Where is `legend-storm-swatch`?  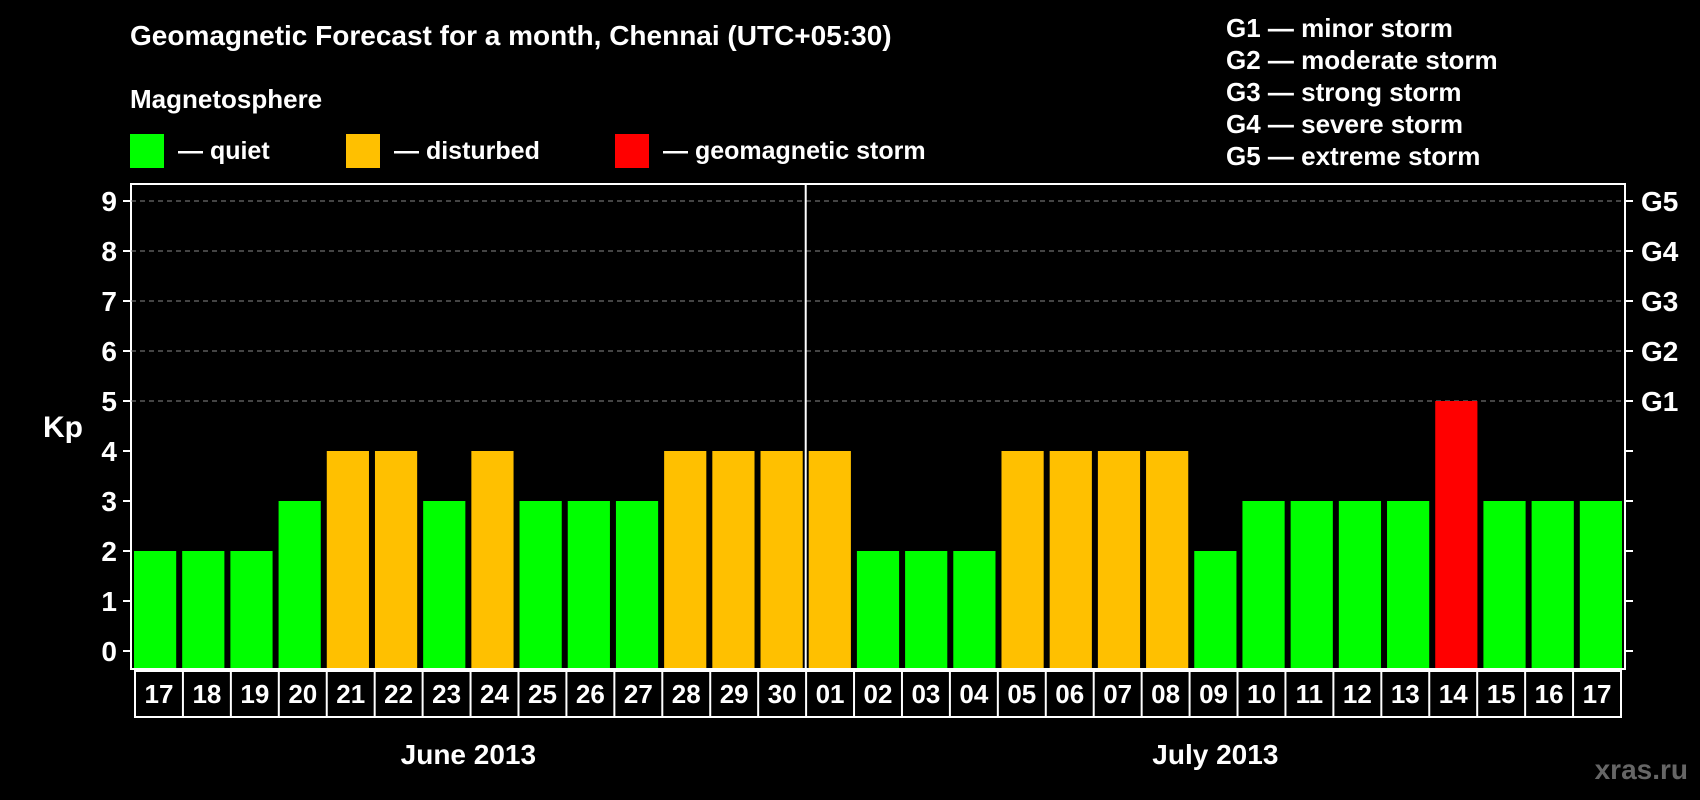
legend-storm-swatch is located at coordinates (632, 151).